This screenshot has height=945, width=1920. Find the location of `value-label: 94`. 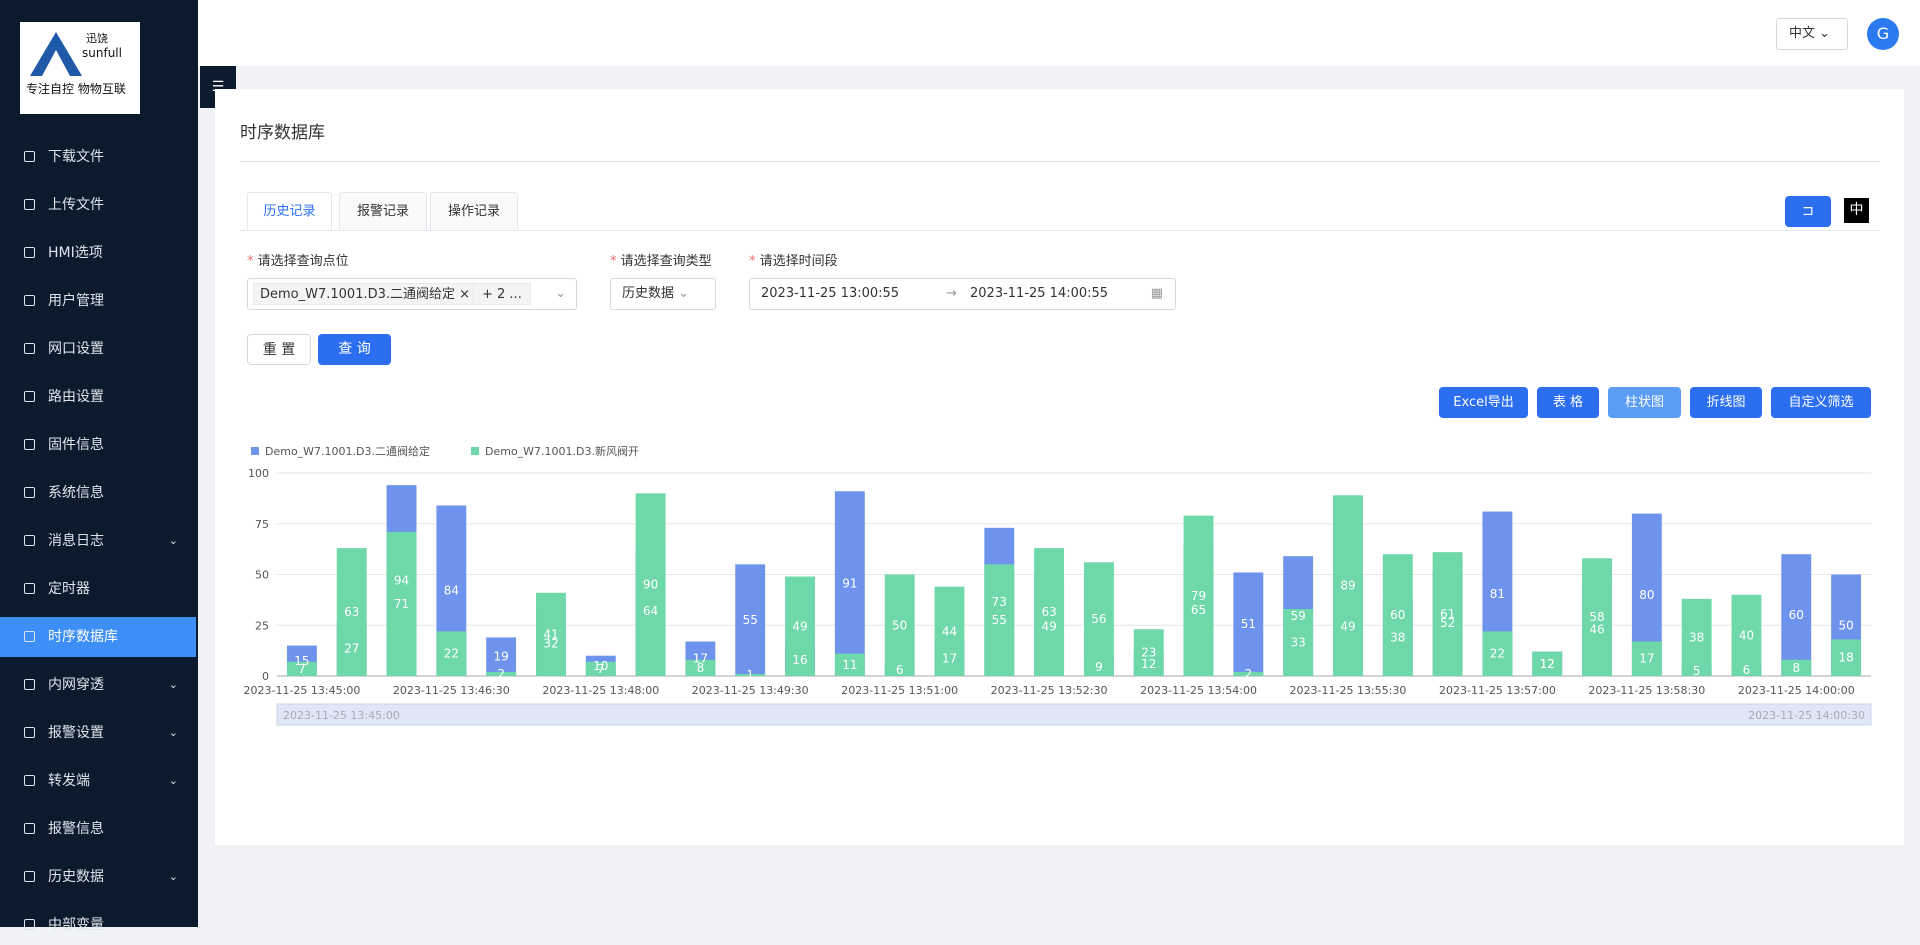

value-label: 94 is located at coordinates (401, 581).